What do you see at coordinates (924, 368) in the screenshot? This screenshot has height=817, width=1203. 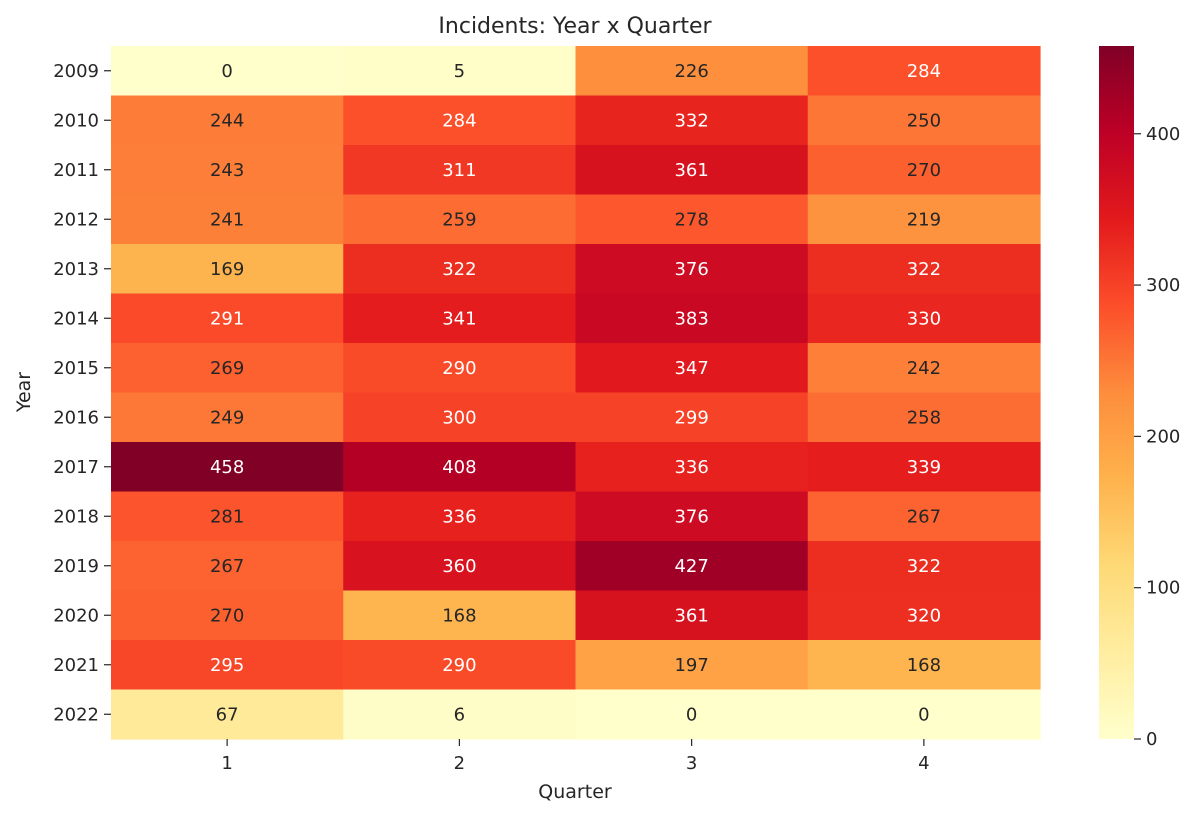 I see `cell-value-label: 242` at bounding box center [924, 368].